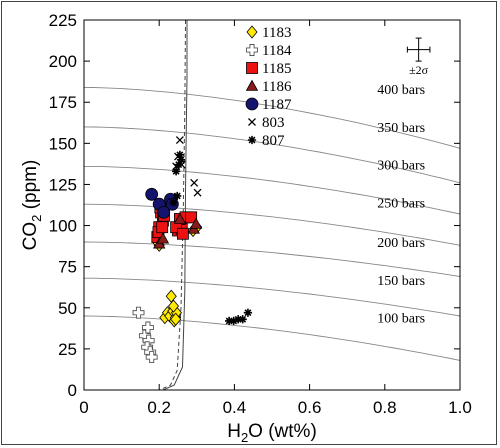 The image size is (500, 448). What do you see at coordinates (401, 281) in the screenshot?
I see `isobar-label: 150 bars` at bounding box center [401, 281].